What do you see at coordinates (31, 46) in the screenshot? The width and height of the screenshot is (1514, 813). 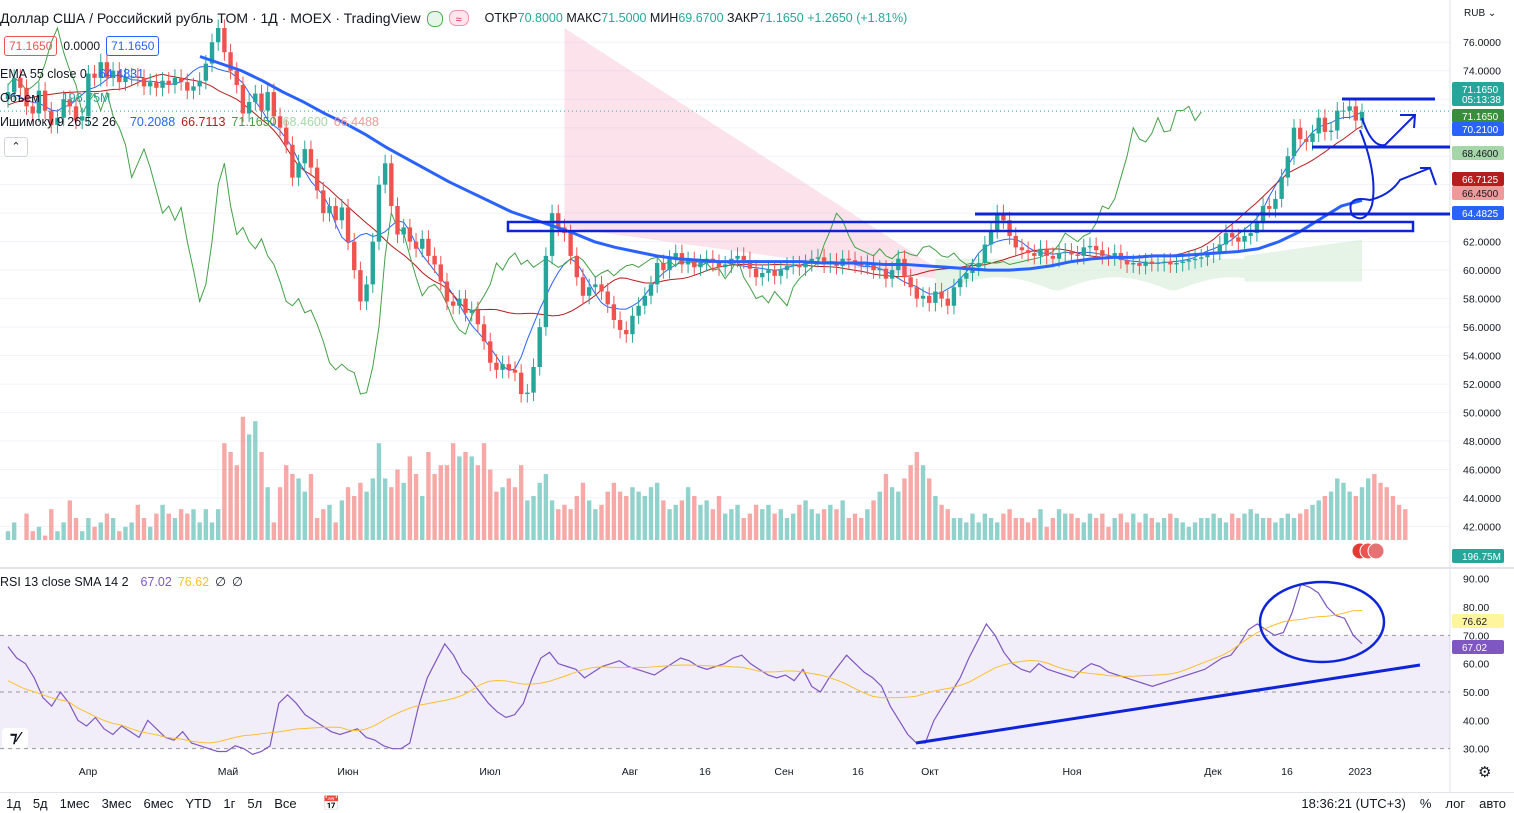 I see `bid-button: 71.1650` at bounding box center [31, 46].